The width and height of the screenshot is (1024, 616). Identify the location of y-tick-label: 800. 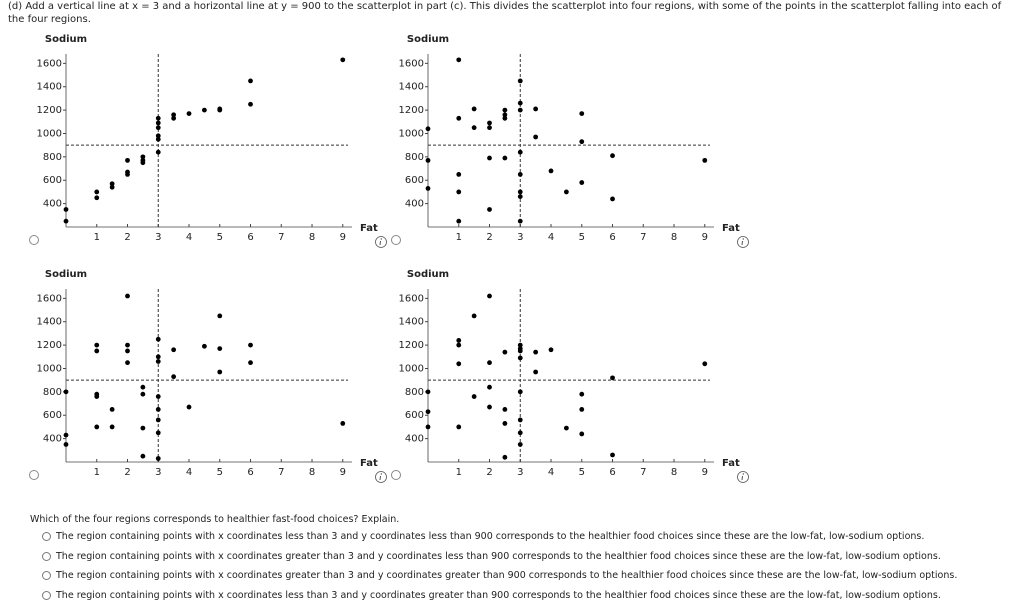
(414, 392).